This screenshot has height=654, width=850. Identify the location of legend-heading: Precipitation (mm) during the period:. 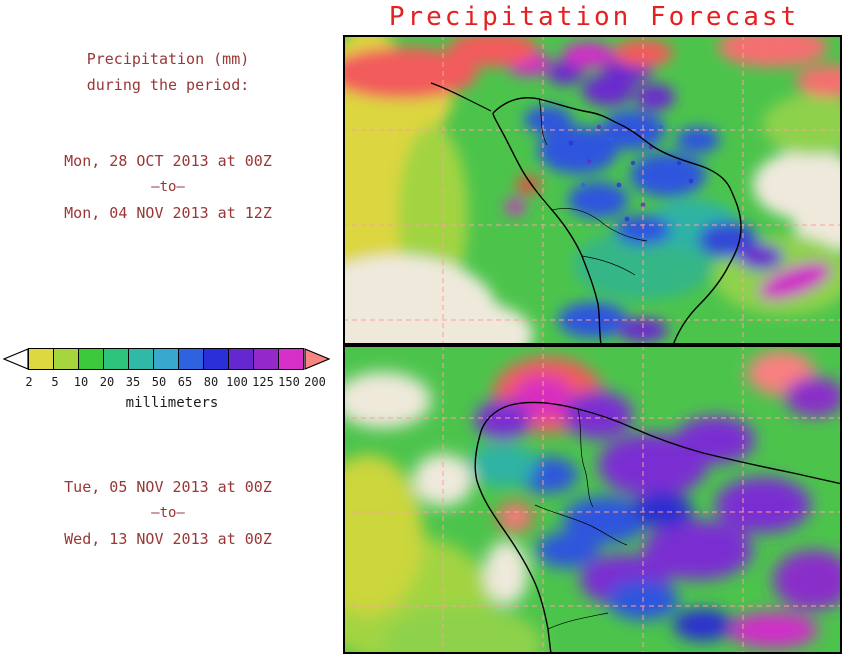
(168, 72).